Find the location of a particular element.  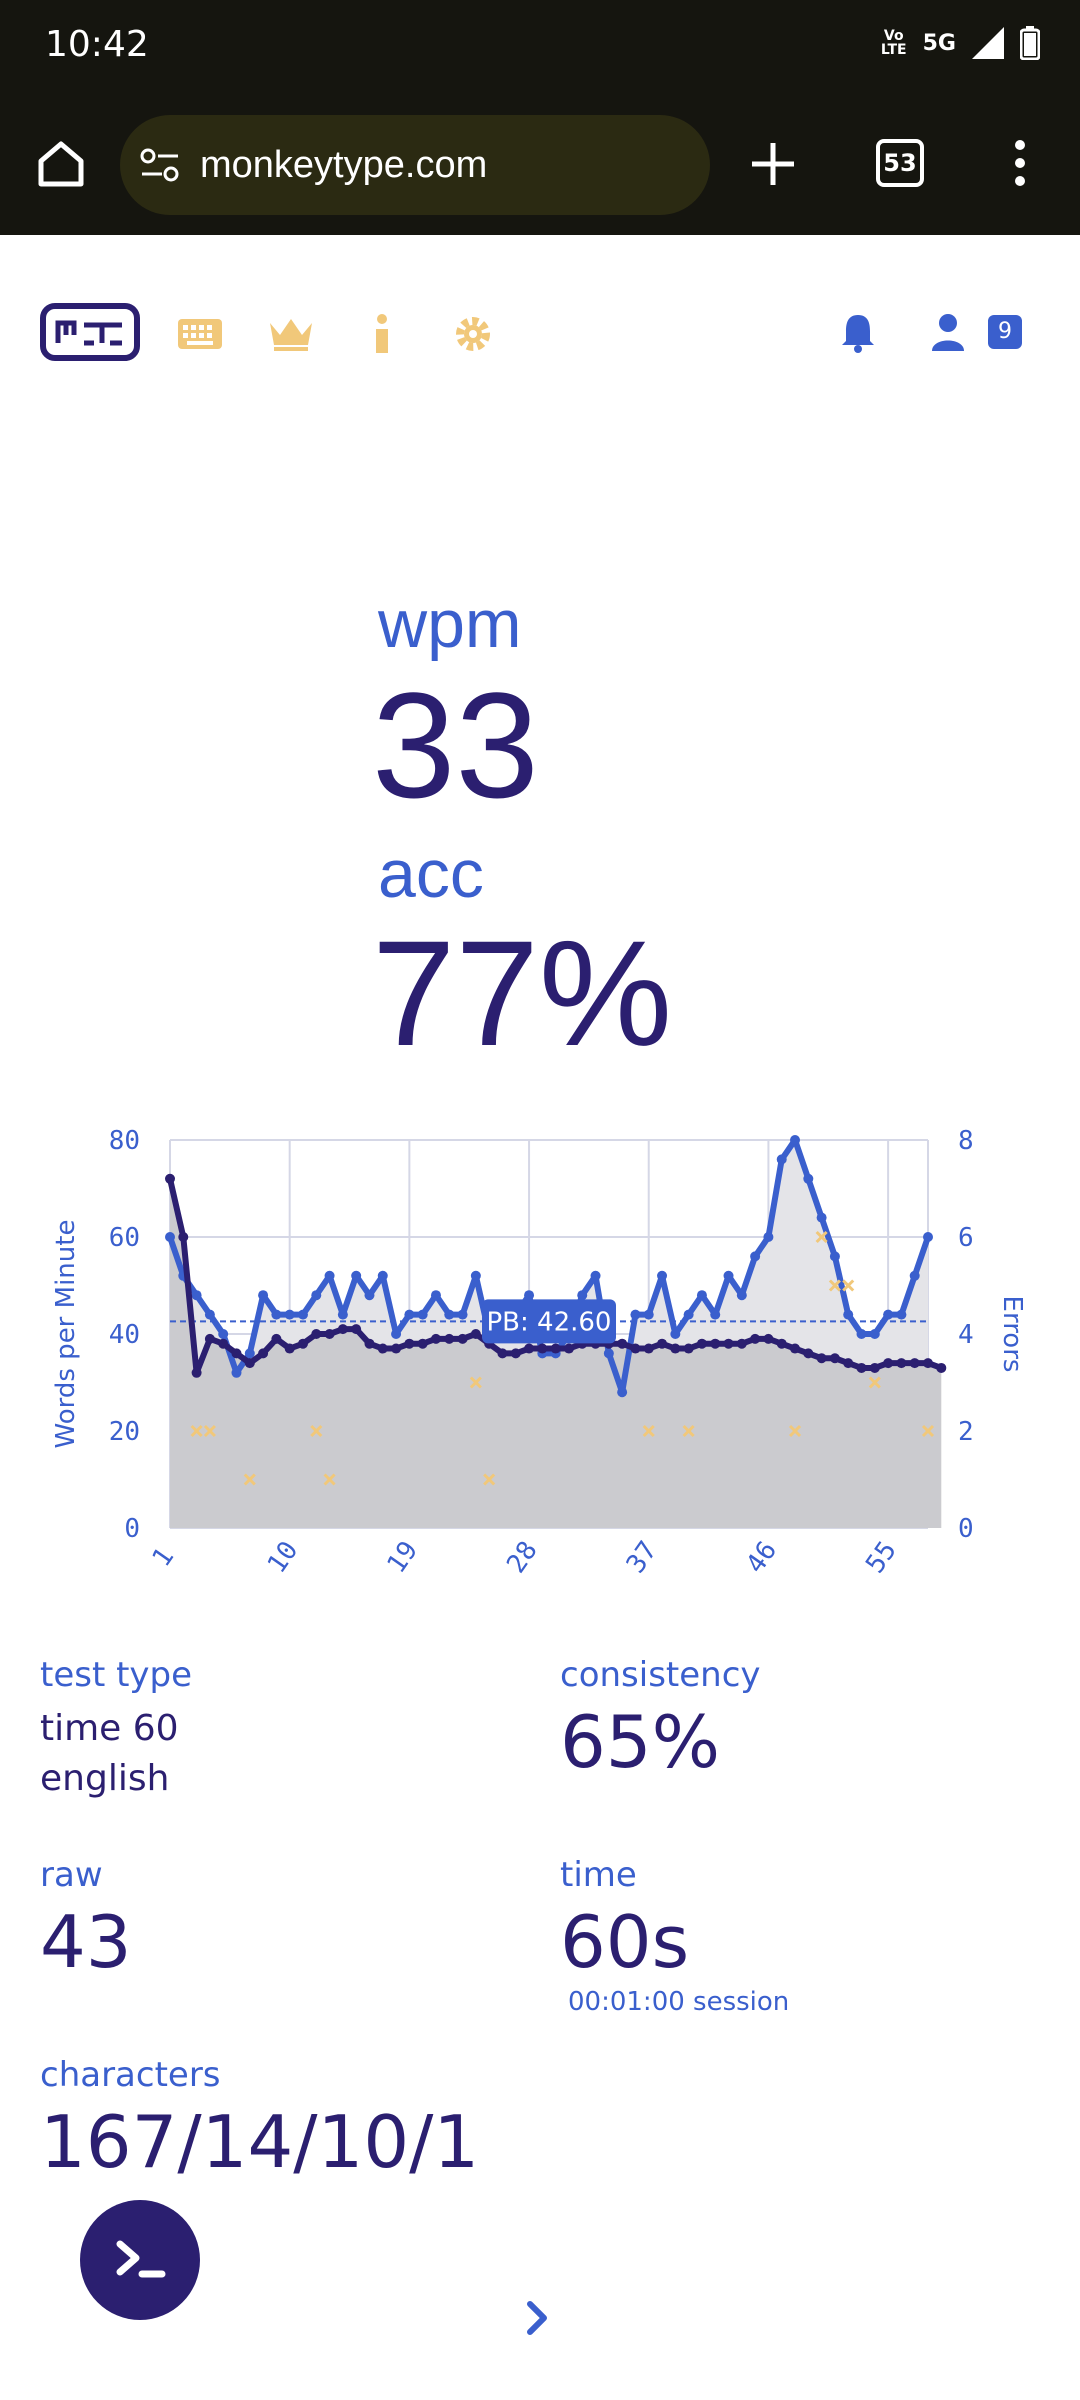

wpm-series-line is located at coordinates (549, 1266).